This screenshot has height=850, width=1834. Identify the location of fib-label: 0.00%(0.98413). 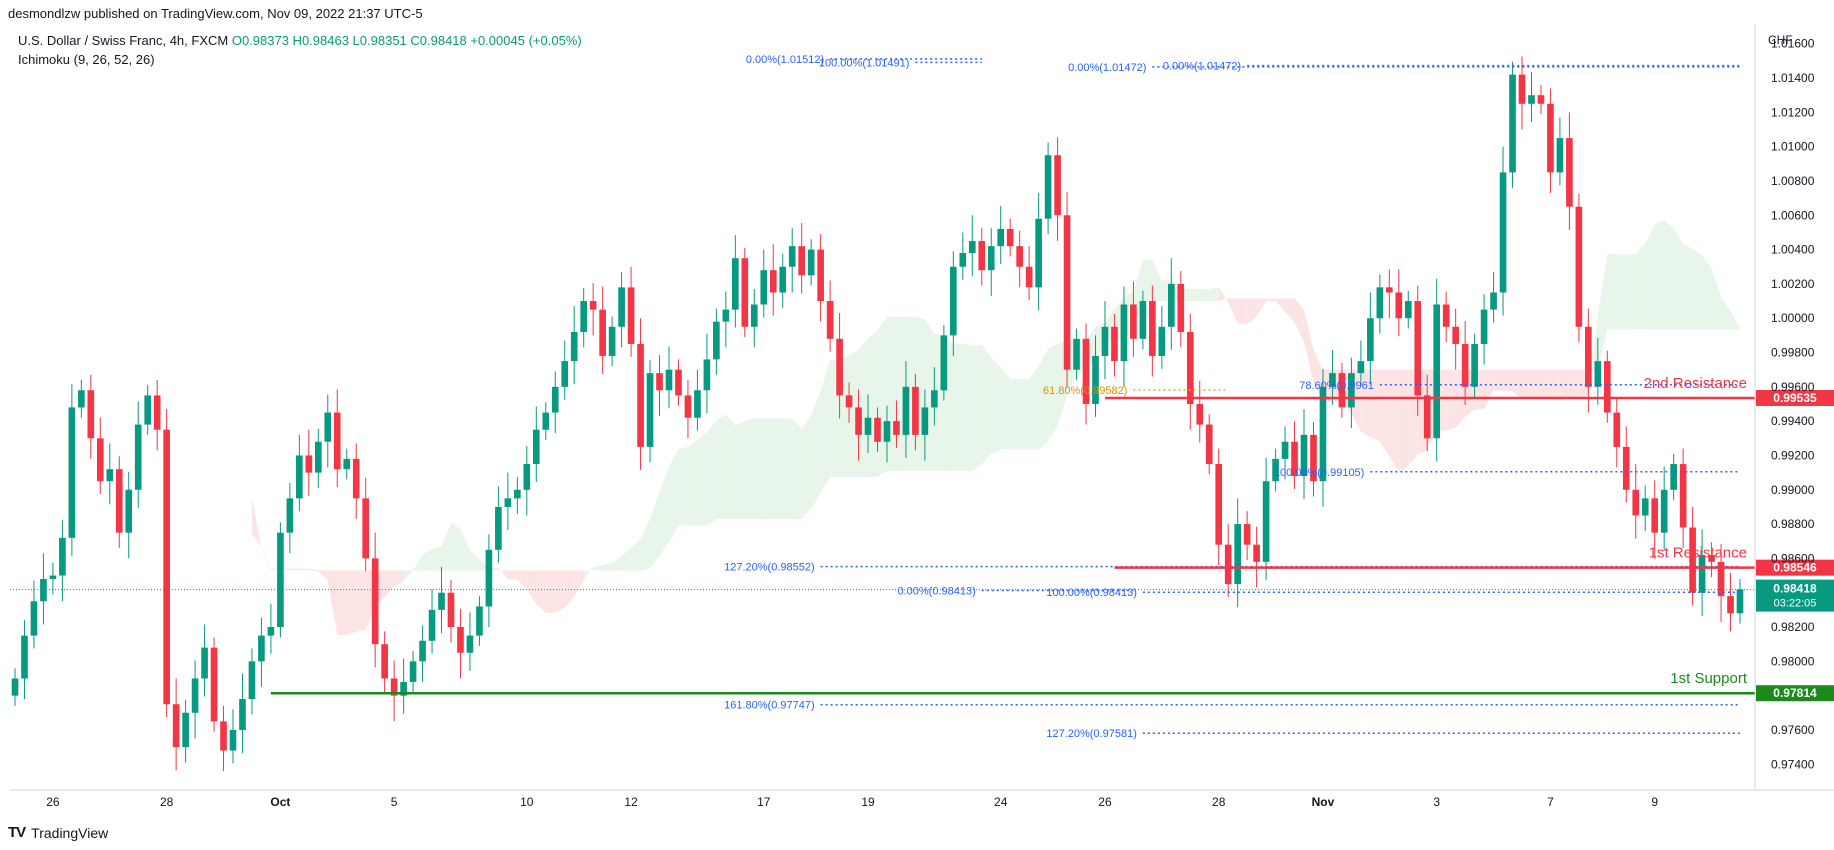
(936, 591).